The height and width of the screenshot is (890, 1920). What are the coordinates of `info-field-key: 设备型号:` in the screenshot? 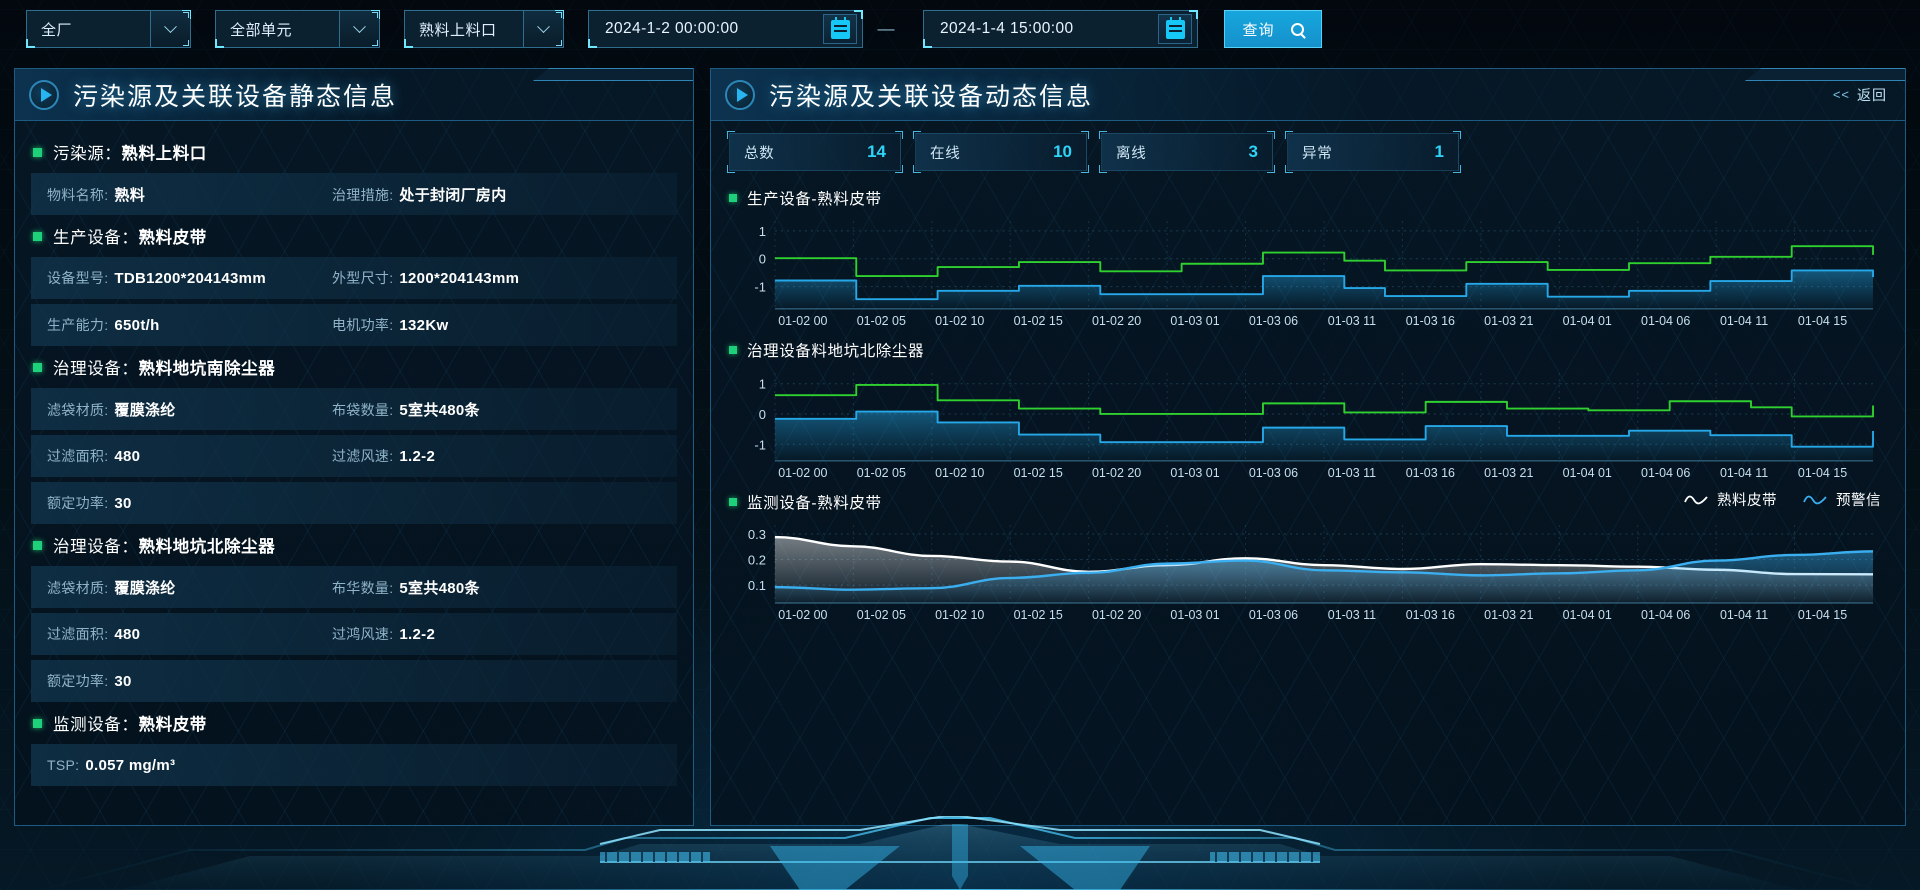 It's located at (78, 278).